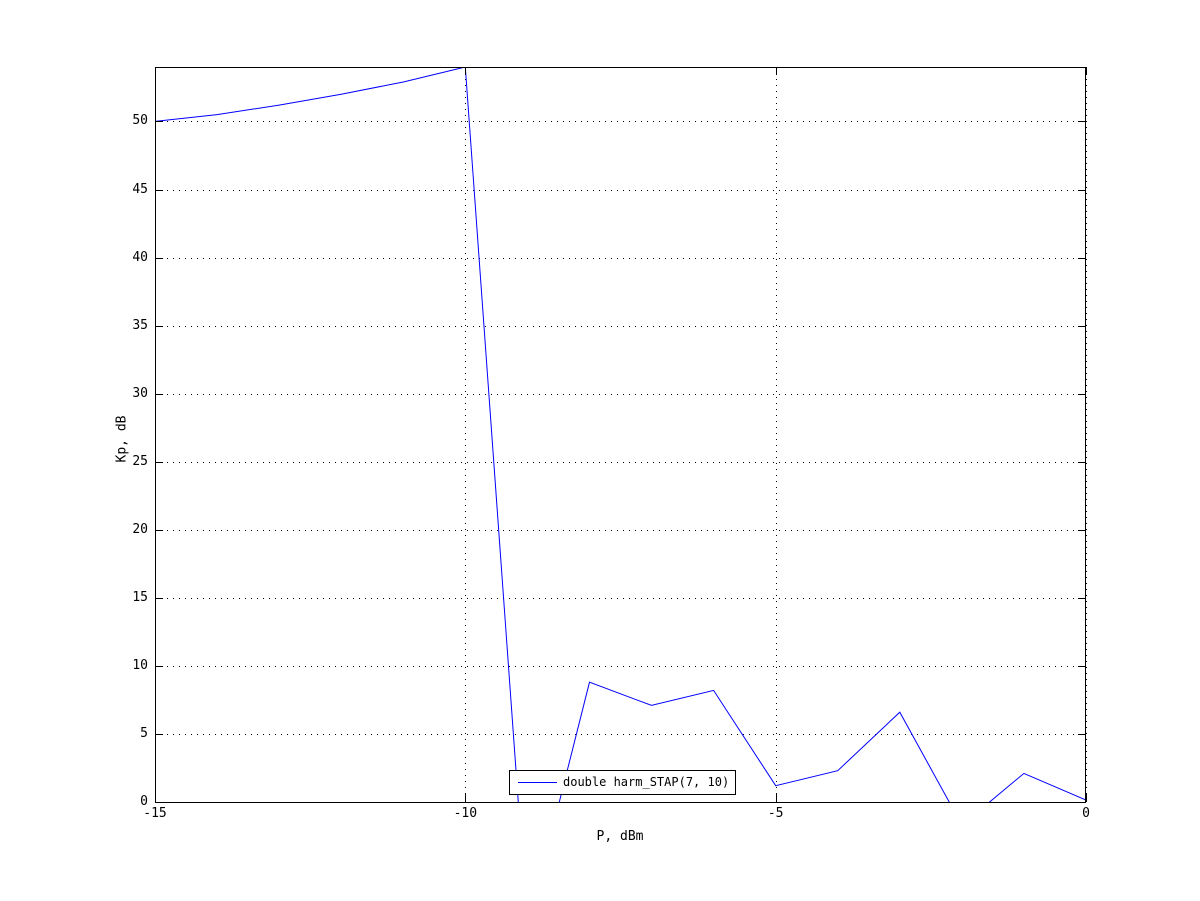 Image resolution: width=1200 pixels, height=901 pixels. What do you see at coordinates (140, 189) in the screenshot?
I see `y-tick-label: 45` at bounding box center [140, 189].